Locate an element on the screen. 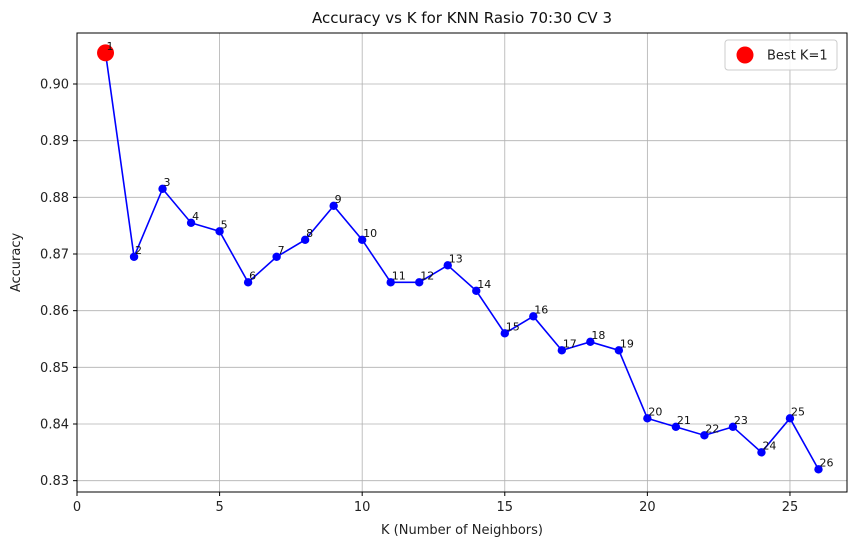 The image size is (855, 547). point-label: 12 is located at coordinates (427, 275).